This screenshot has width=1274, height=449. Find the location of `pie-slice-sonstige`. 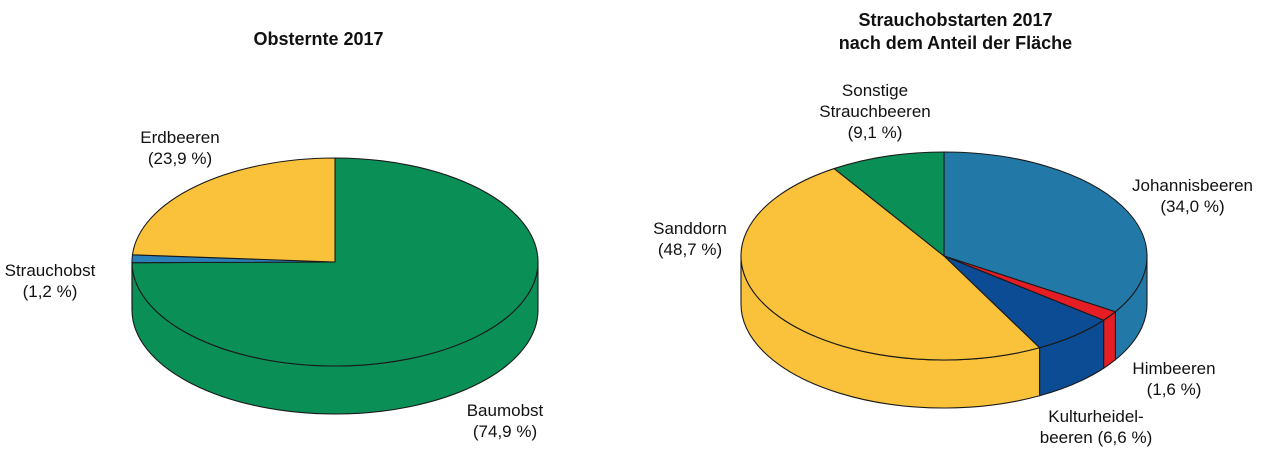

pie-slice-sonstige is located at coordinates (889, 204).